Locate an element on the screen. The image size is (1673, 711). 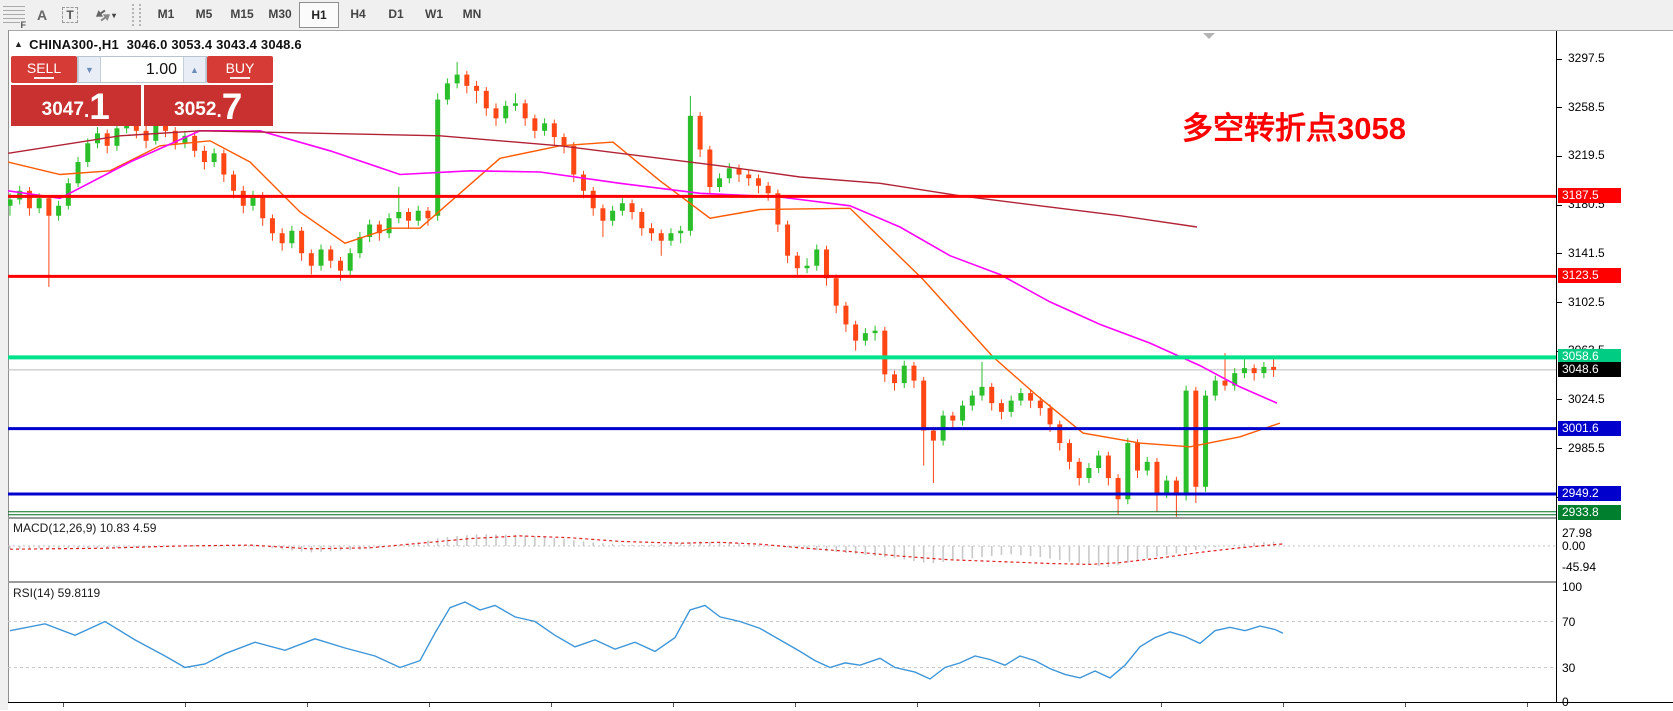
price-tick-label: 3297.5 is located at coordinates (1586, 58).